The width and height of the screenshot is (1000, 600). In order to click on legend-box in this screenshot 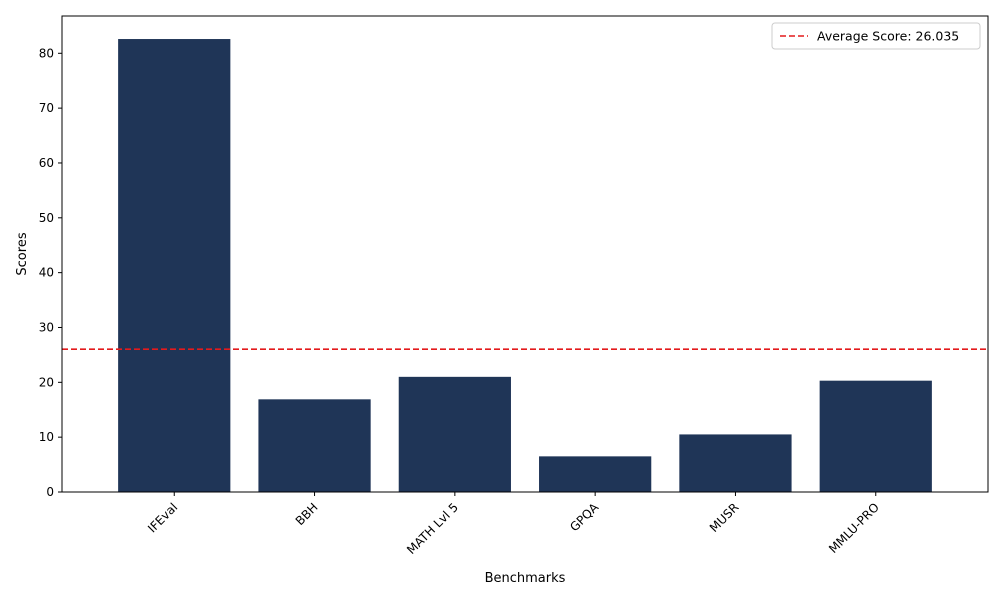, I will do `click(876, 36)`.